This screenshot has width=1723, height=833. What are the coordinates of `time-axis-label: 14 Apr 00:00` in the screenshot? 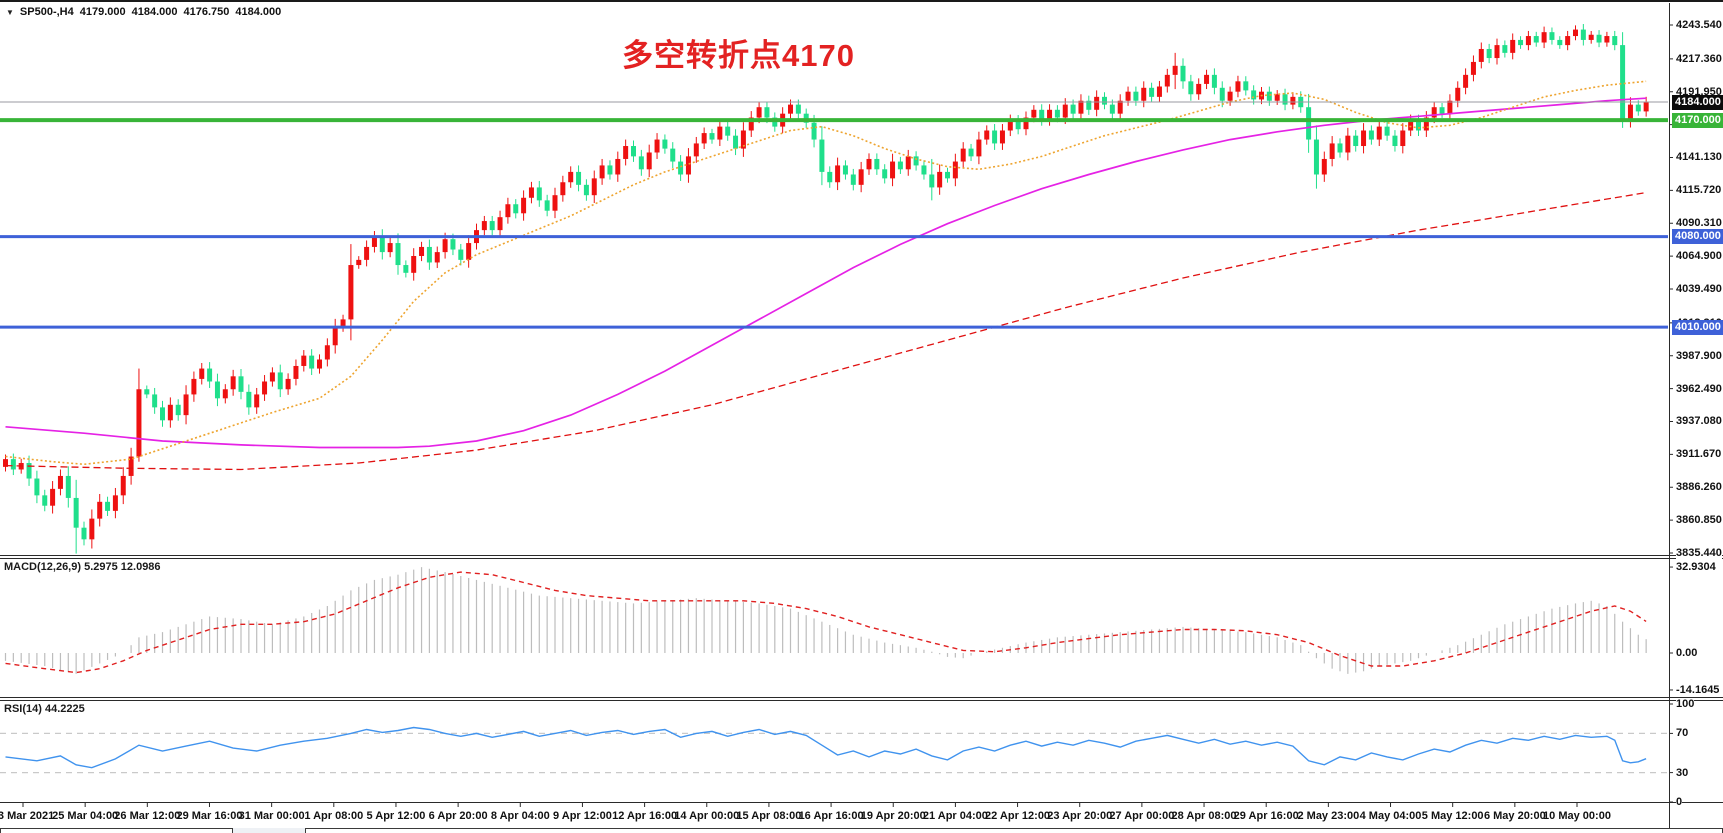 It's located at (707, 816).